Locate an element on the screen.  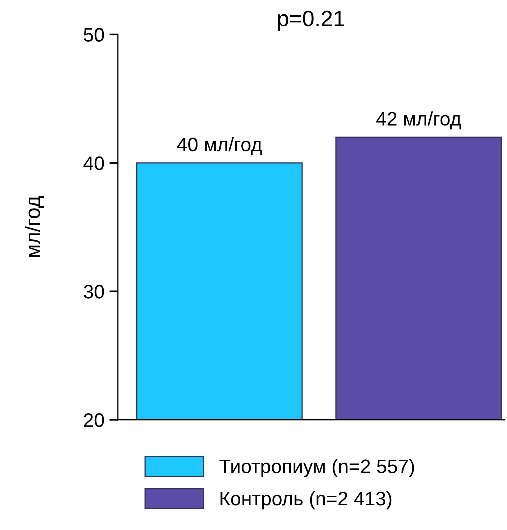
data-label: 40 мл/год is located at coordinates (219, 146).